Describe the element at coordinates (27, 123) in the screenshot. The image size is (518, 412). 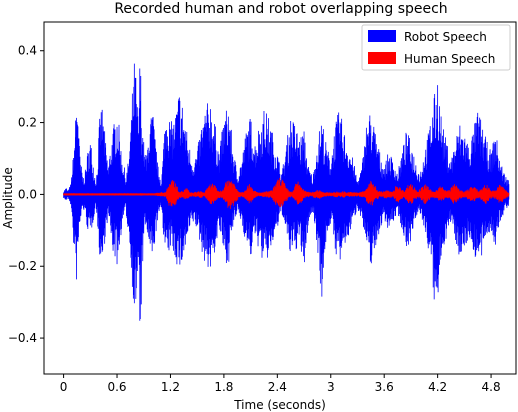
I see `y-tick-label: 0.2` at that location.